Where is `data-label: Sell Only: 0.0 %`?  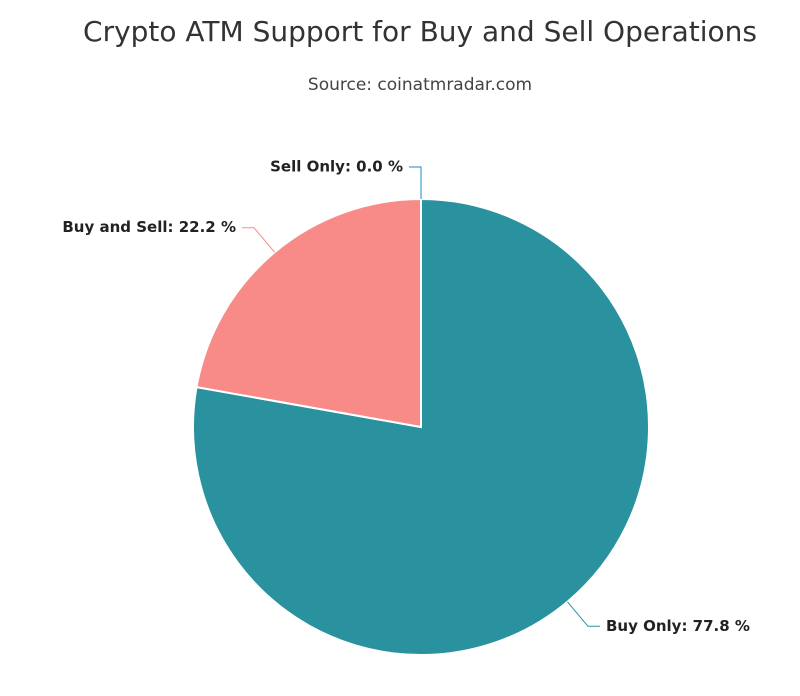 data-label: Sell Only: 0.0 % is located at coordinates (336, 167).